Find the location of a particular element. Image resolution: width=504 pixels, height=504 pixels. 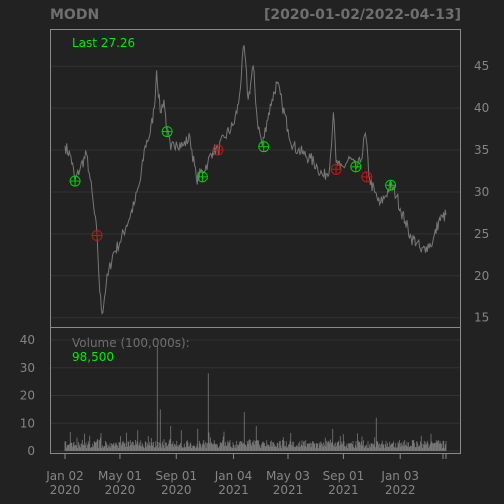

last-price-label: Last 27.26 is located at coordinates (103, 43).